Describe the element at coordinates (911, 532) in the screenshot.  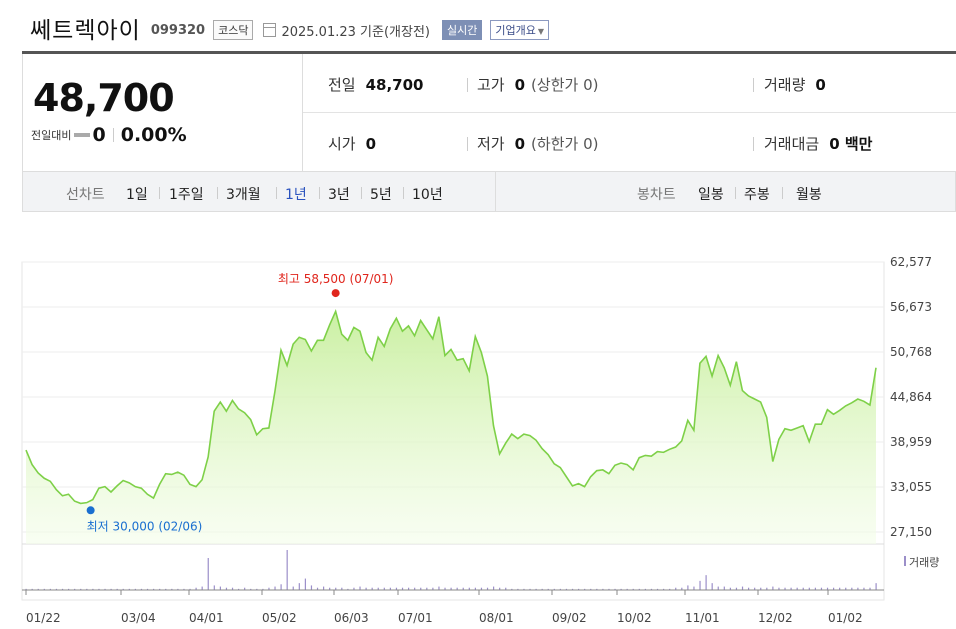
I see `y-tick-label: 27,150` at that location.